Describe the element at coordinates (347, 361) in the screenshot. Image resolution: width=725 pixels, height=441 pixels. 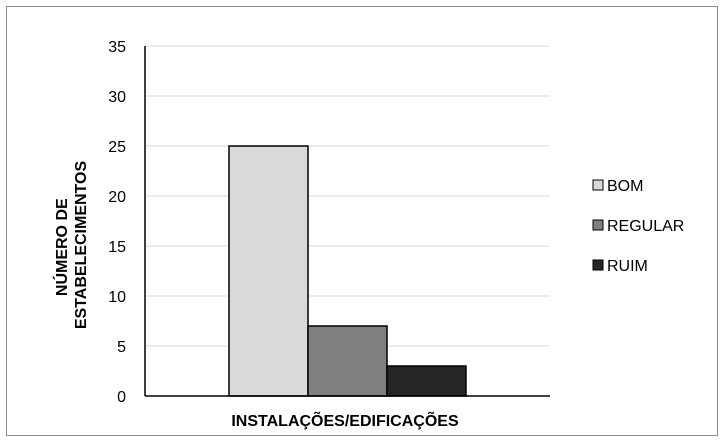
I see `bar-regular` at that location.